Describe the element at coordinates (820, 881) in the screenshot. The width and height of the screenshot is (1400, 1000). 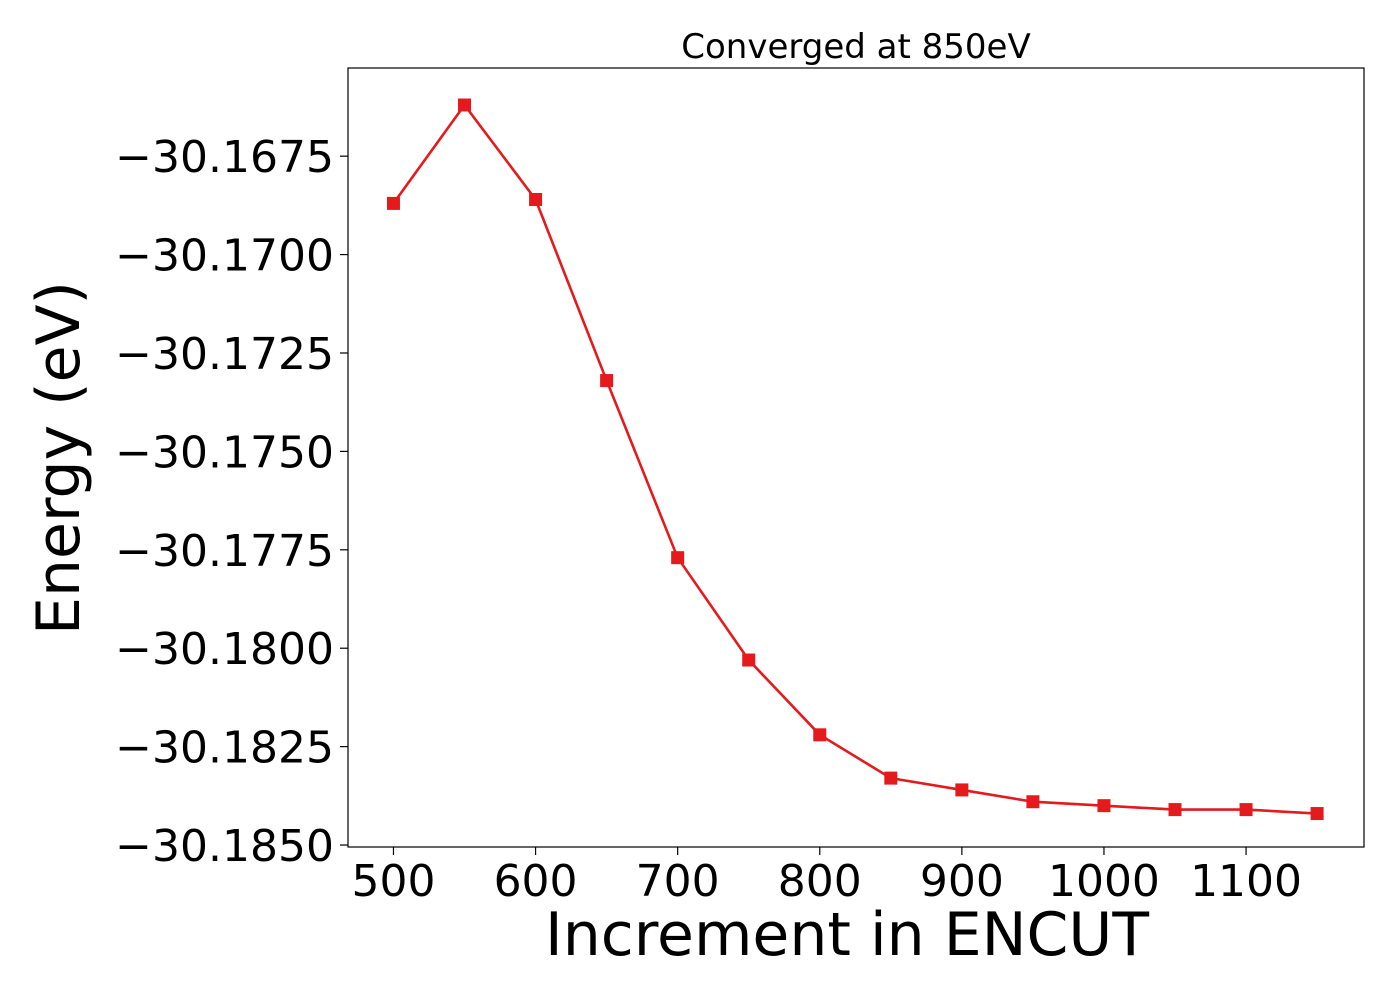
I see `x-tick-label: 800` at that location.